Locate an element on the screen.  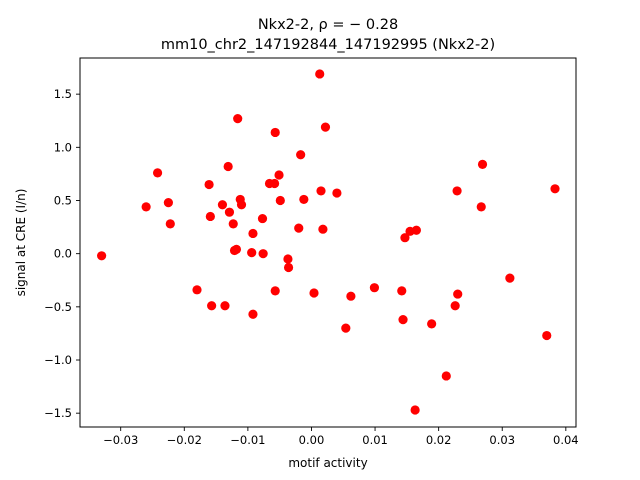
y-tick-label: −1.0 is located at coordinates (58, 360).